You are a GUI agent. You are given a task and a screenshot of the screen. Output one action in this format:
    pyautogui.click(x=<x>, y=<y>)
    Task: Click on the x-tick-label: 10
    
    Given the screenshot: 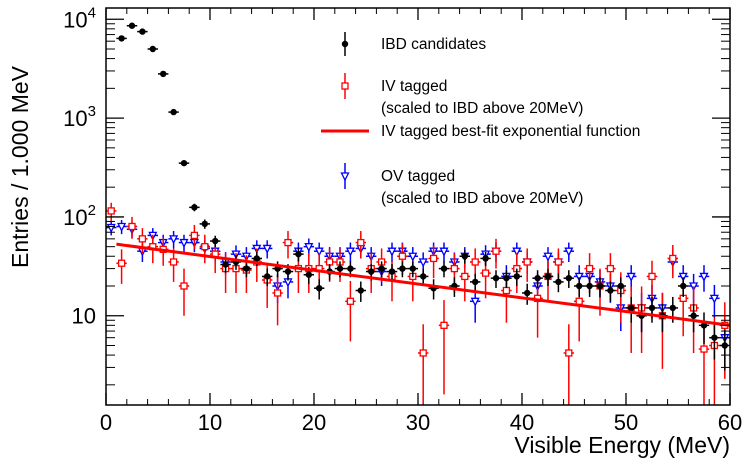 What is the action you would take?
    pyautogui.click(x=210, y=422)
    